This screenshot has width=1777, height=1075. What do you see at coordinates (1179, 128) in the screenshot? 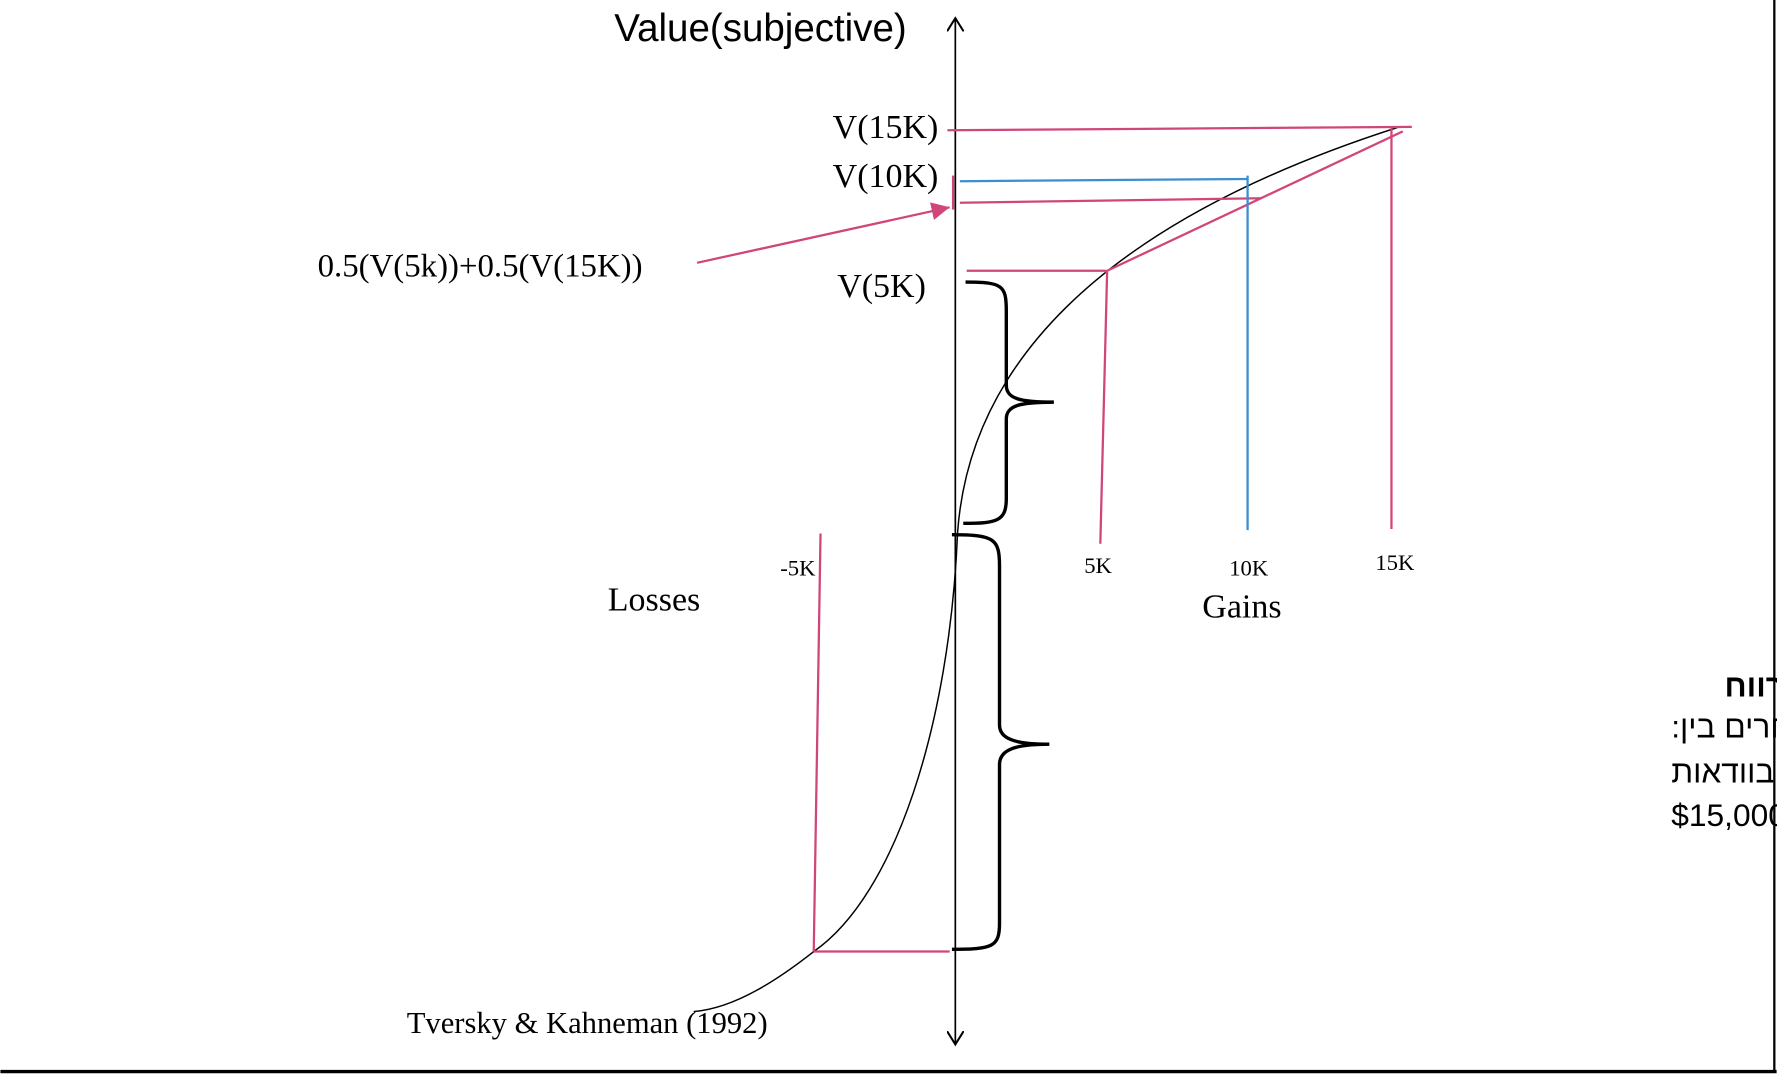
I see `v15k-line` at bounding box center [1179, 128].